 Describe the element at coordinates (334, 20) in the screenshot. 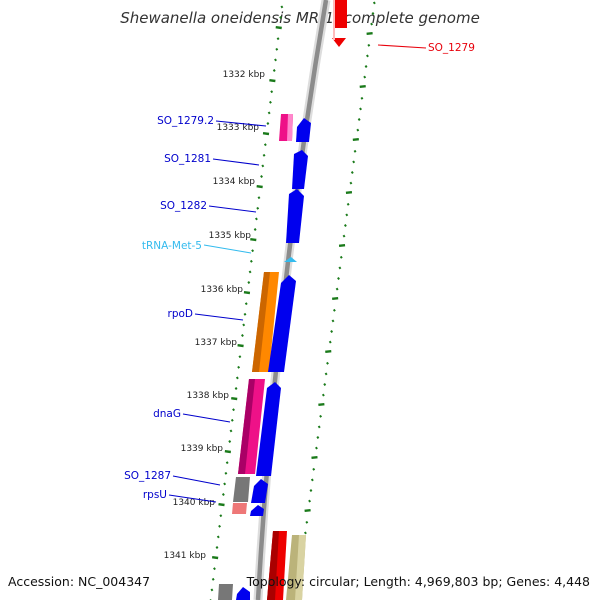

I see `so-1279-shadow` at that location.